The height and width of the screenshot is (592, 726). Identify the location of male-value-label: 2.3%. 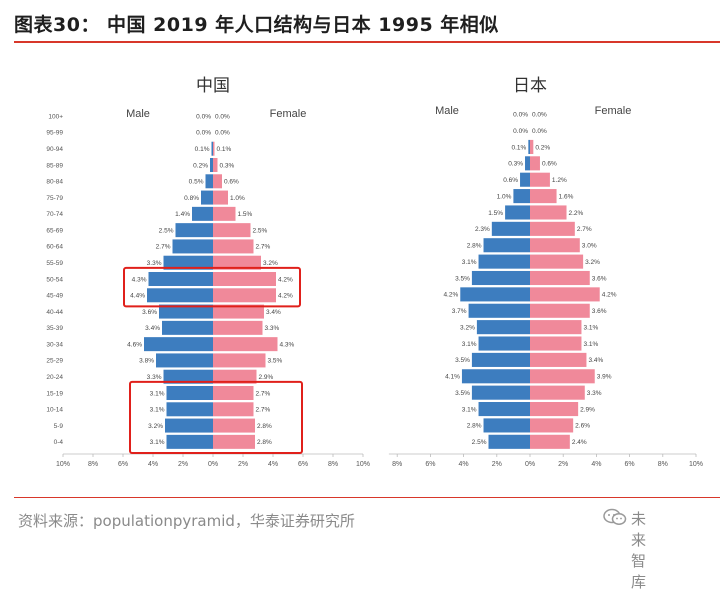
(482, 229).